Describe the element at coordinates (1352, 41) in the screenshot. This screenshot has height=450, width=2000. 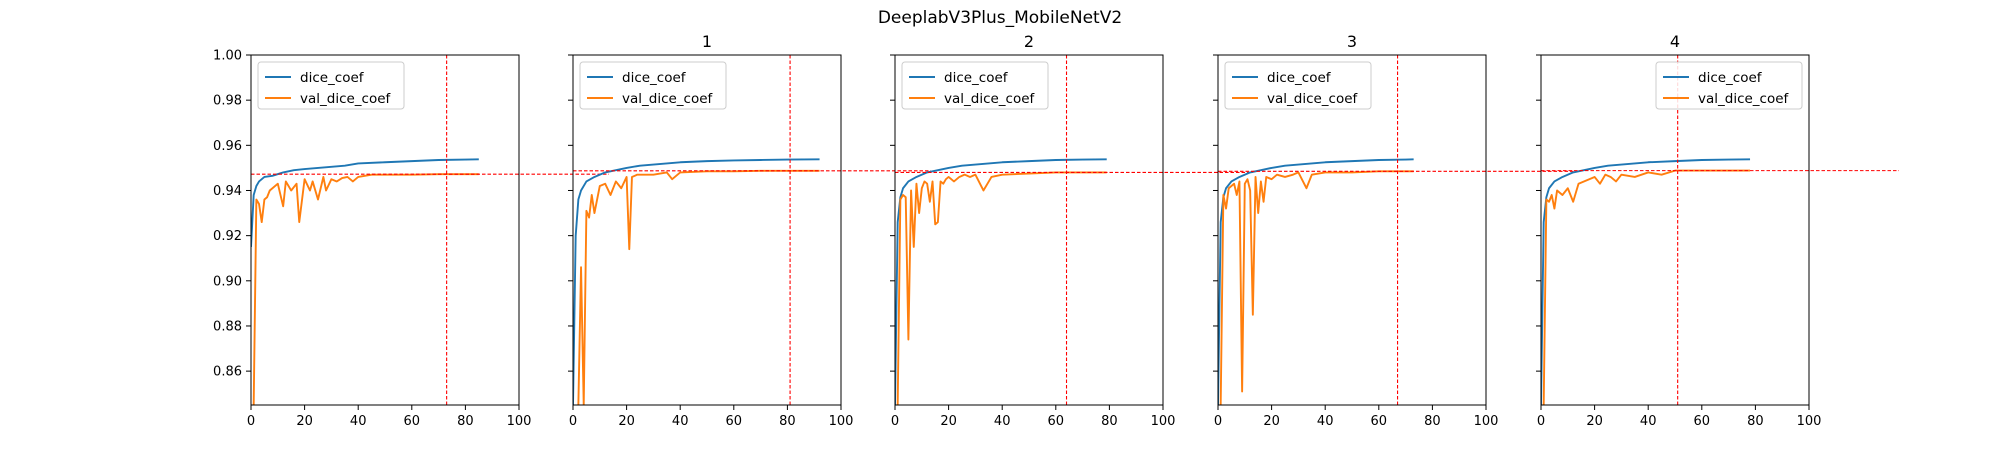
I see `subplot-title: 3` at that location.